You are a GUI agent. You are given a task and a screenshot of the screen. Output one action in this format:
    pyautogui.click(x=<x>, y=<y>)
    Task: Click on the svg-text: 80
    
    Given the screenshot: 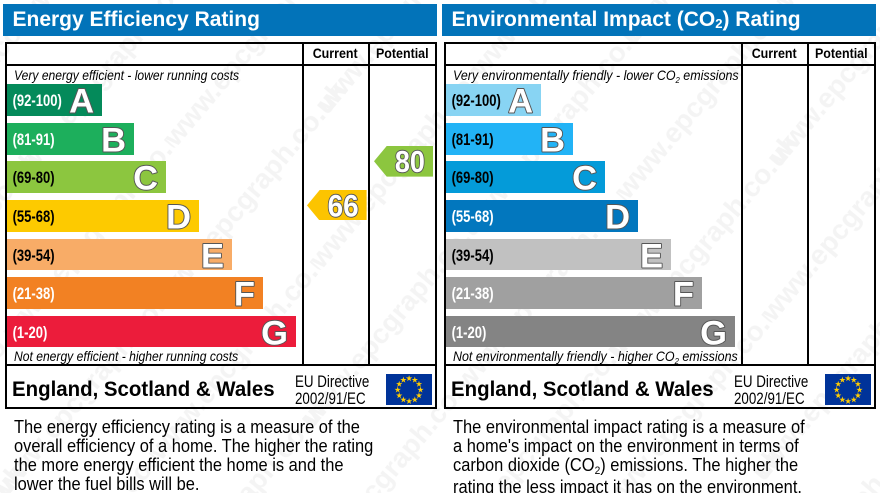 What is the action you would take?
    pyautogui.click(x=410, y=161)
    